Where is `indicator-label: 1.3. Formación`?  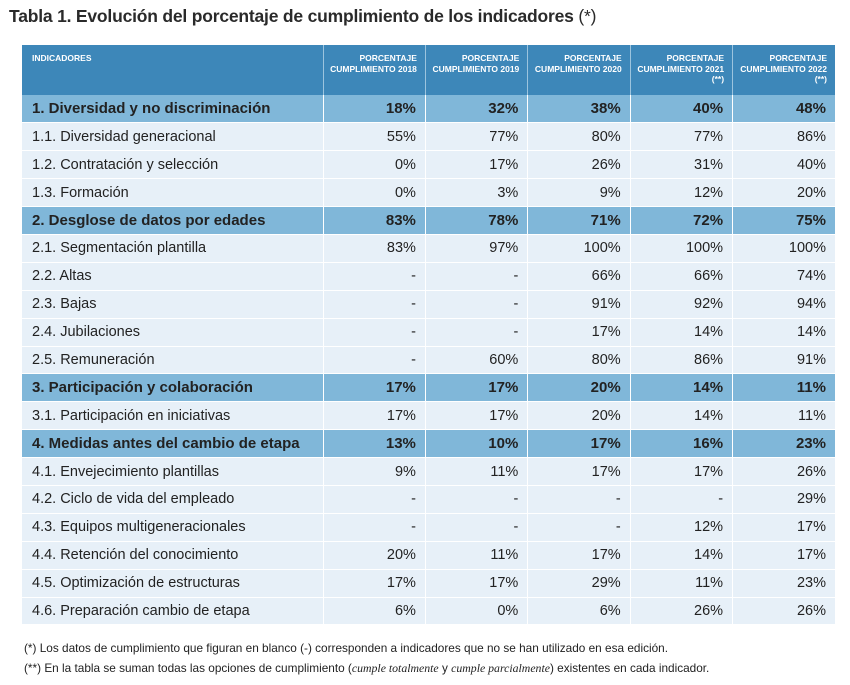
indicator-label: 1.3. Formación is located at coordinates (173, 193).